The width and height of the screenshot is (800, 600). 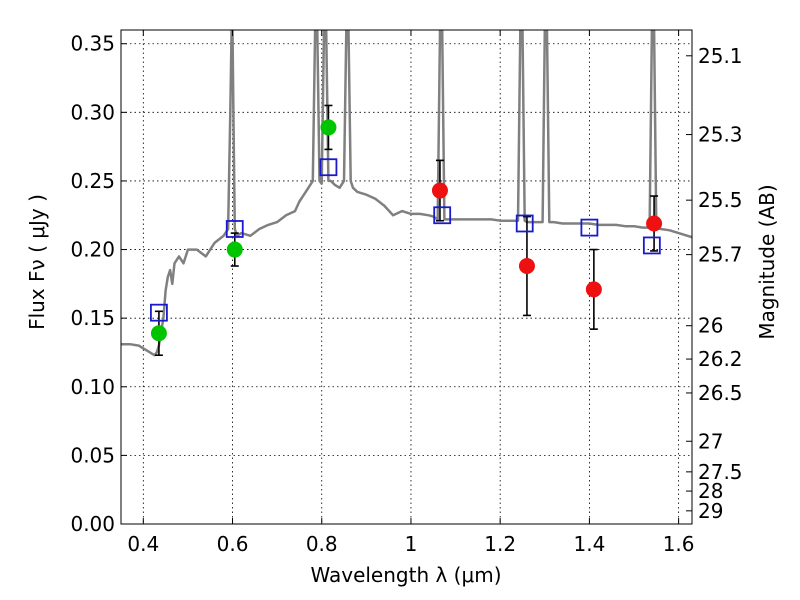 What do you see at coordinates (710, 326) in the screenshot?
I see `right-tick-label: 26` at bounding box center [710, 326].